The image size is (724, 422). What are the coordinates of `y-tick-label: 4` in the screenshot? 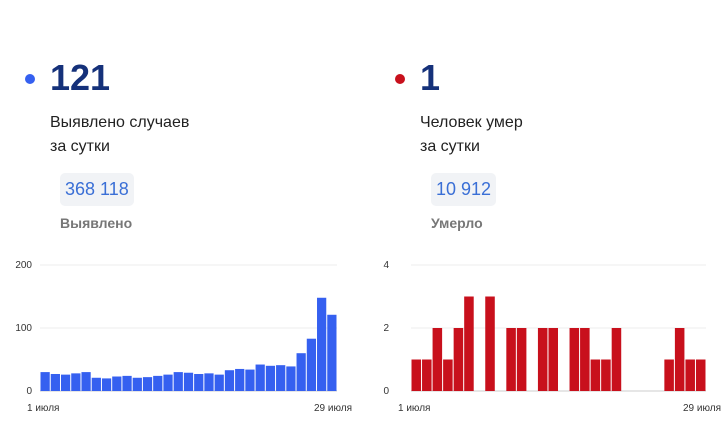 It's located at (386, 265).